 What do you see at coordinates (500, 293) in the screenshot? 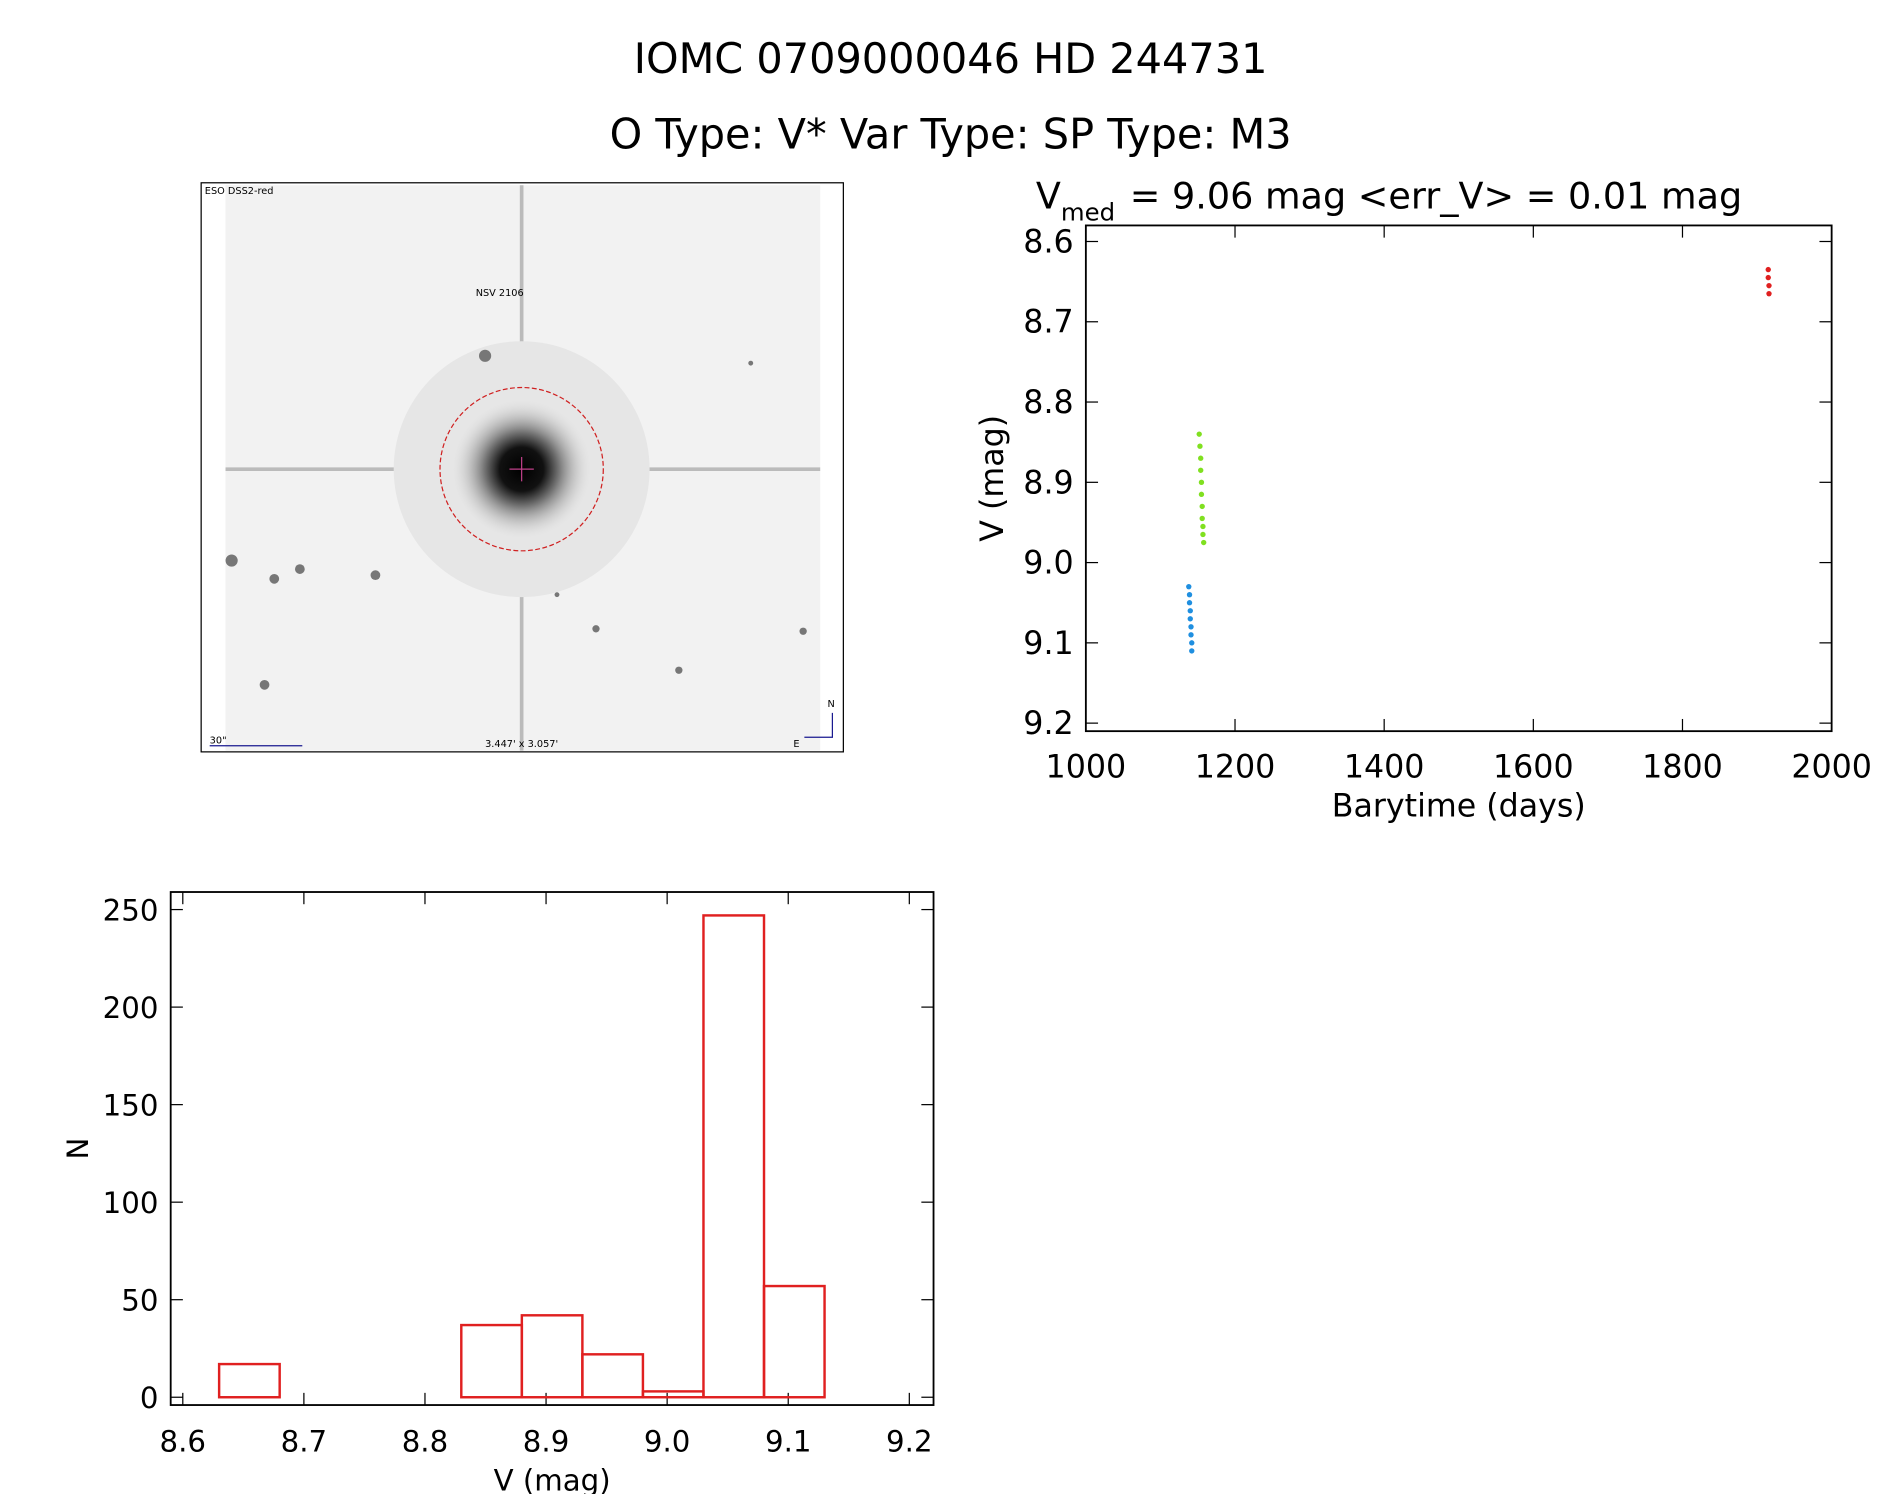
I see `image-label: NSV 2106` at bounding box center [500, 293].